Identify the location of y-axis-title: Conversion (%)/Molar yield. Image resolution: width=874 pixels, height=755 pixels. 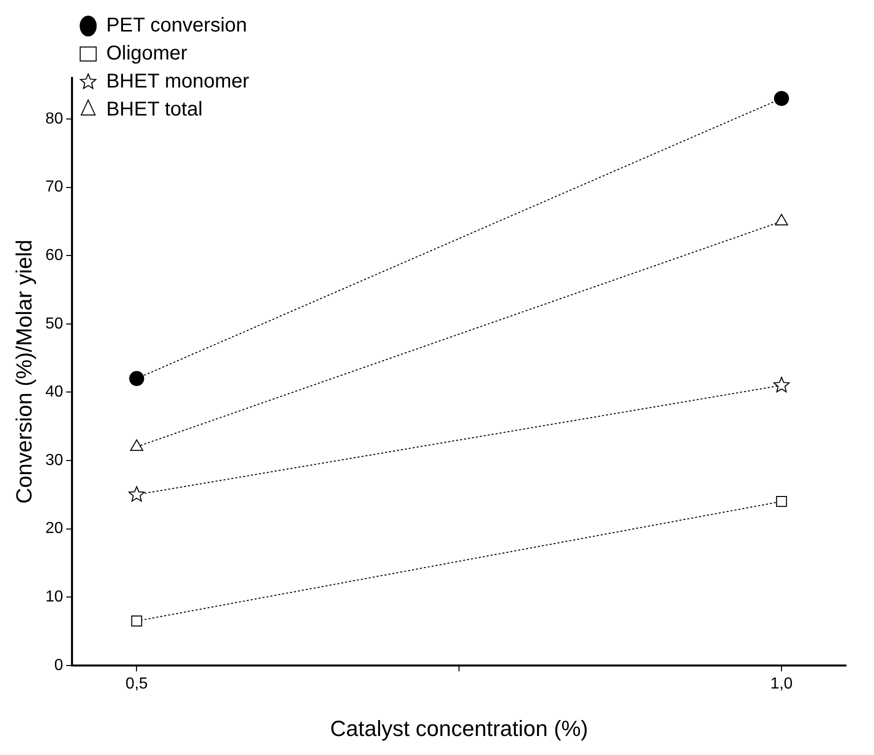
(23, 372).